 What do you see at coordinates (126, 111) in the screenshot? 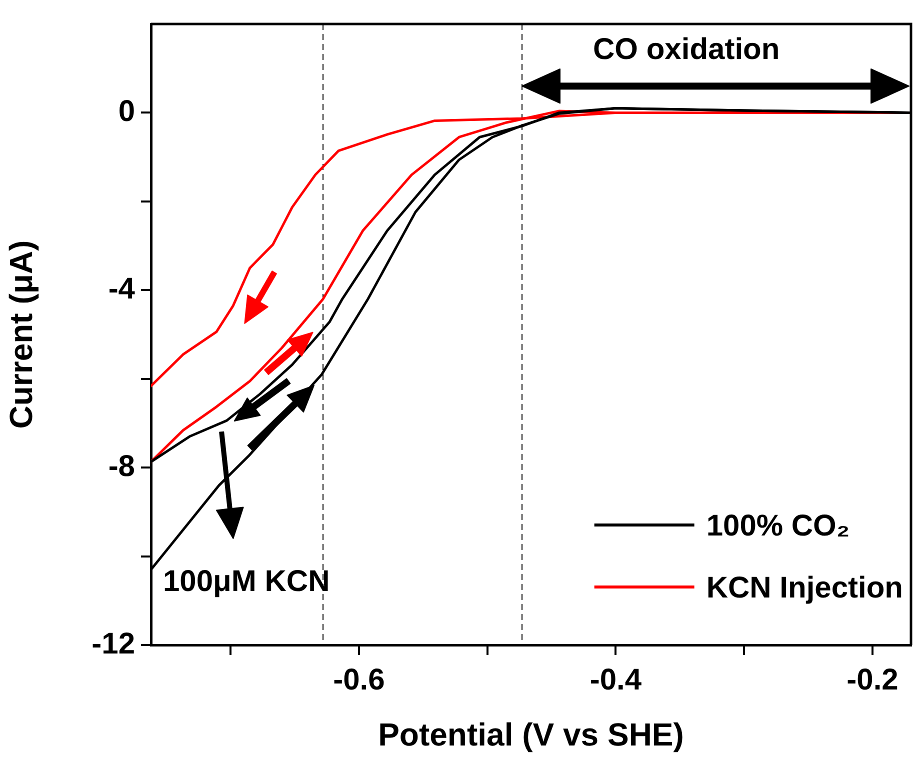
I see `y-tick-label: 0` at bounding box center [126, 111].